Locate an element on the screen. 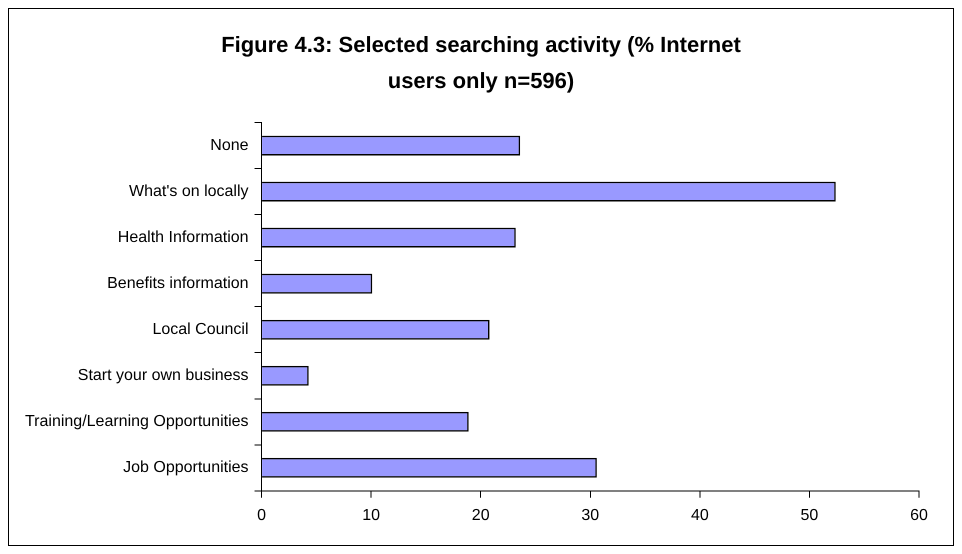  y-tick-label: Benefits information is located at coordinates (178, 283).